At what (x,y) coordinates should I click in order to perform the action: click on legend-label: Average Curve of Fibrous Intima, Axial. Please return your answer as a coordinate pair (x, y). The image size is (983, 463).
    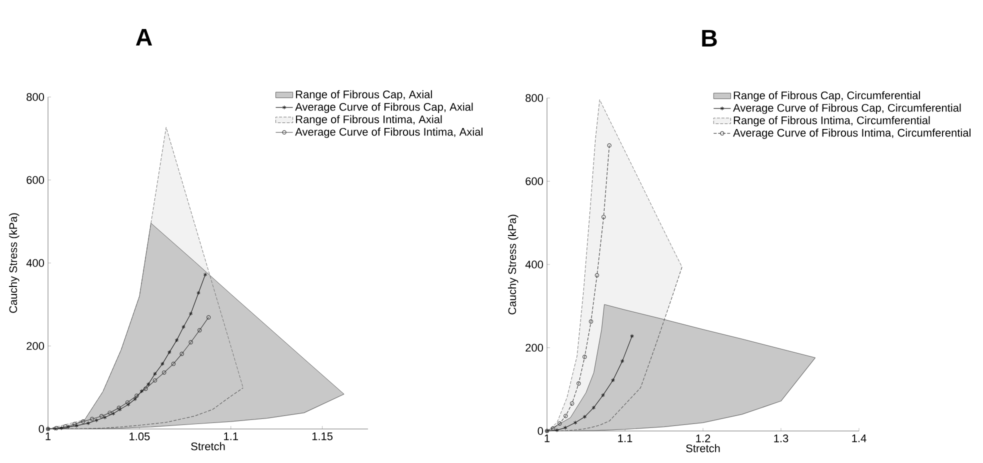
    Looking at the image, I should click on (388, 133).